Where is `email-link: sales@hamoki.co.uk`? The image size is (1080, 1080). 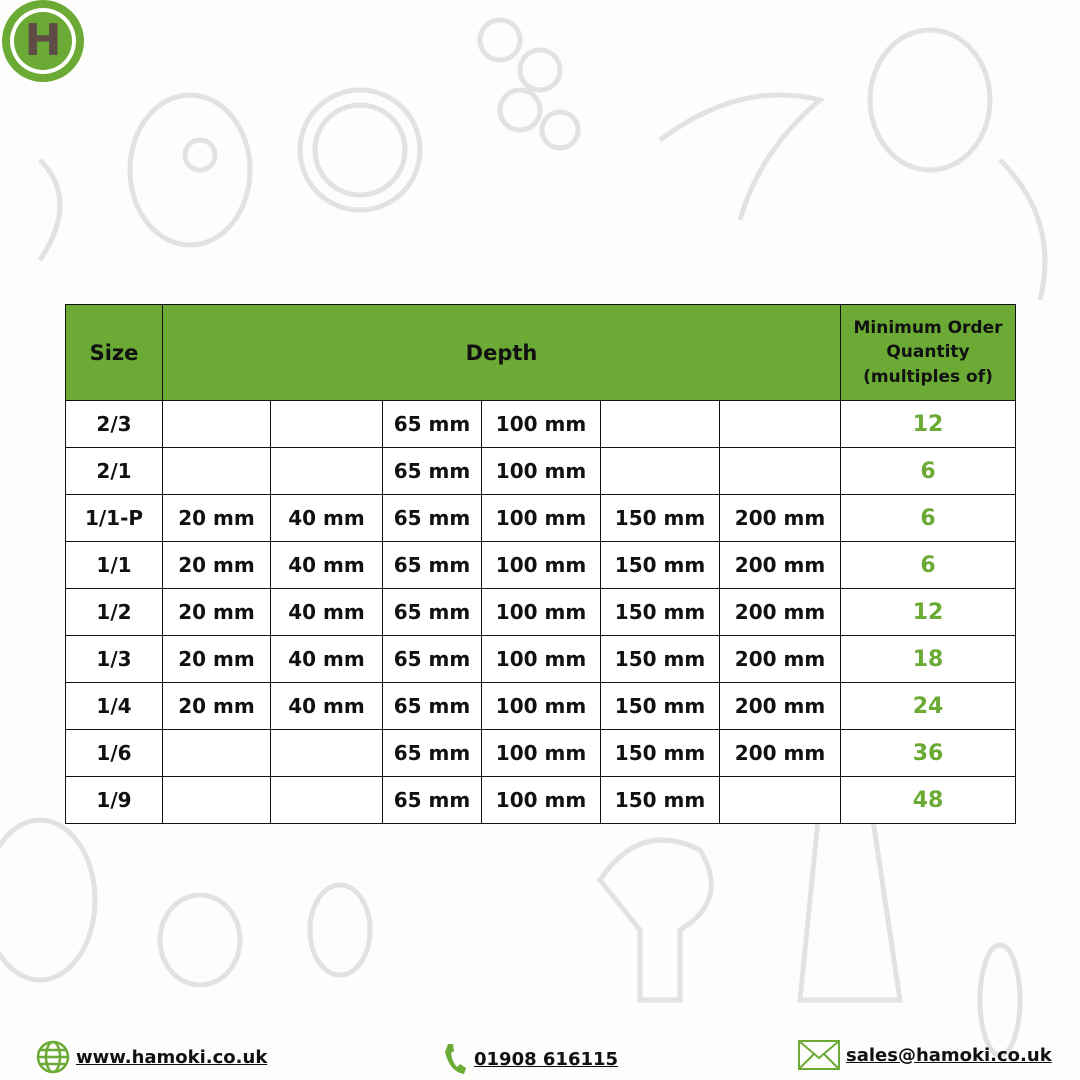
email-link: sales@hamoki.co.uk is located at coordinates (949, 1055).